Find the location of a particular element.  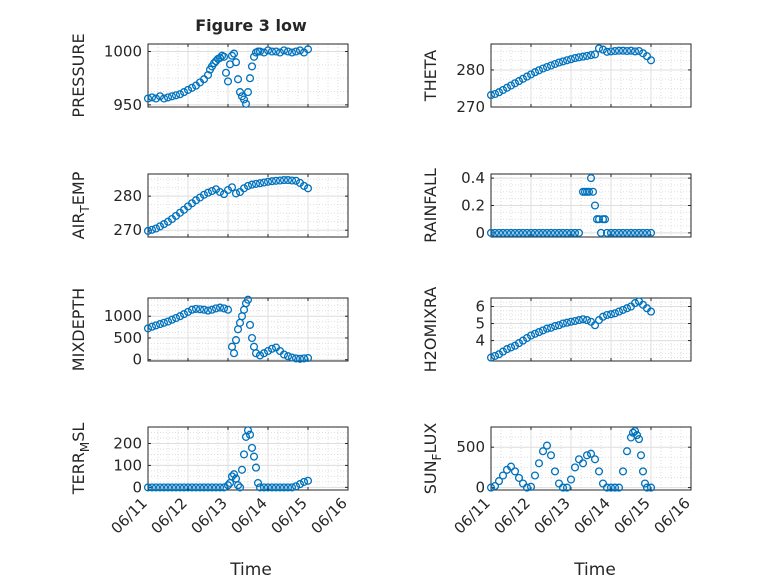

x-tick-label: 06/13 is located at coordinates (552, 515).